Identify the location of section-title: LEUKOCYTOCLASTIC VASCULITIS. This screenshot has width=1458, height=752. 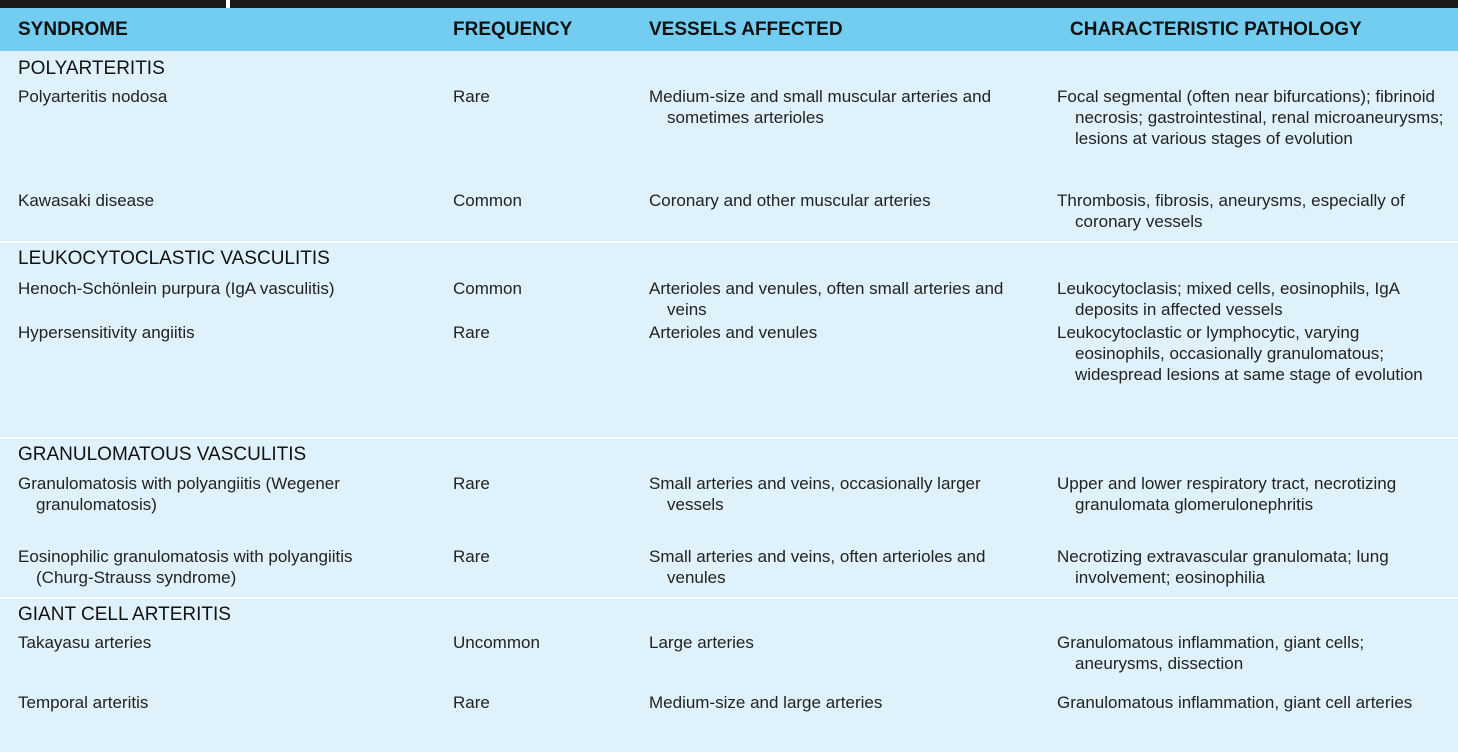
(174, 258).